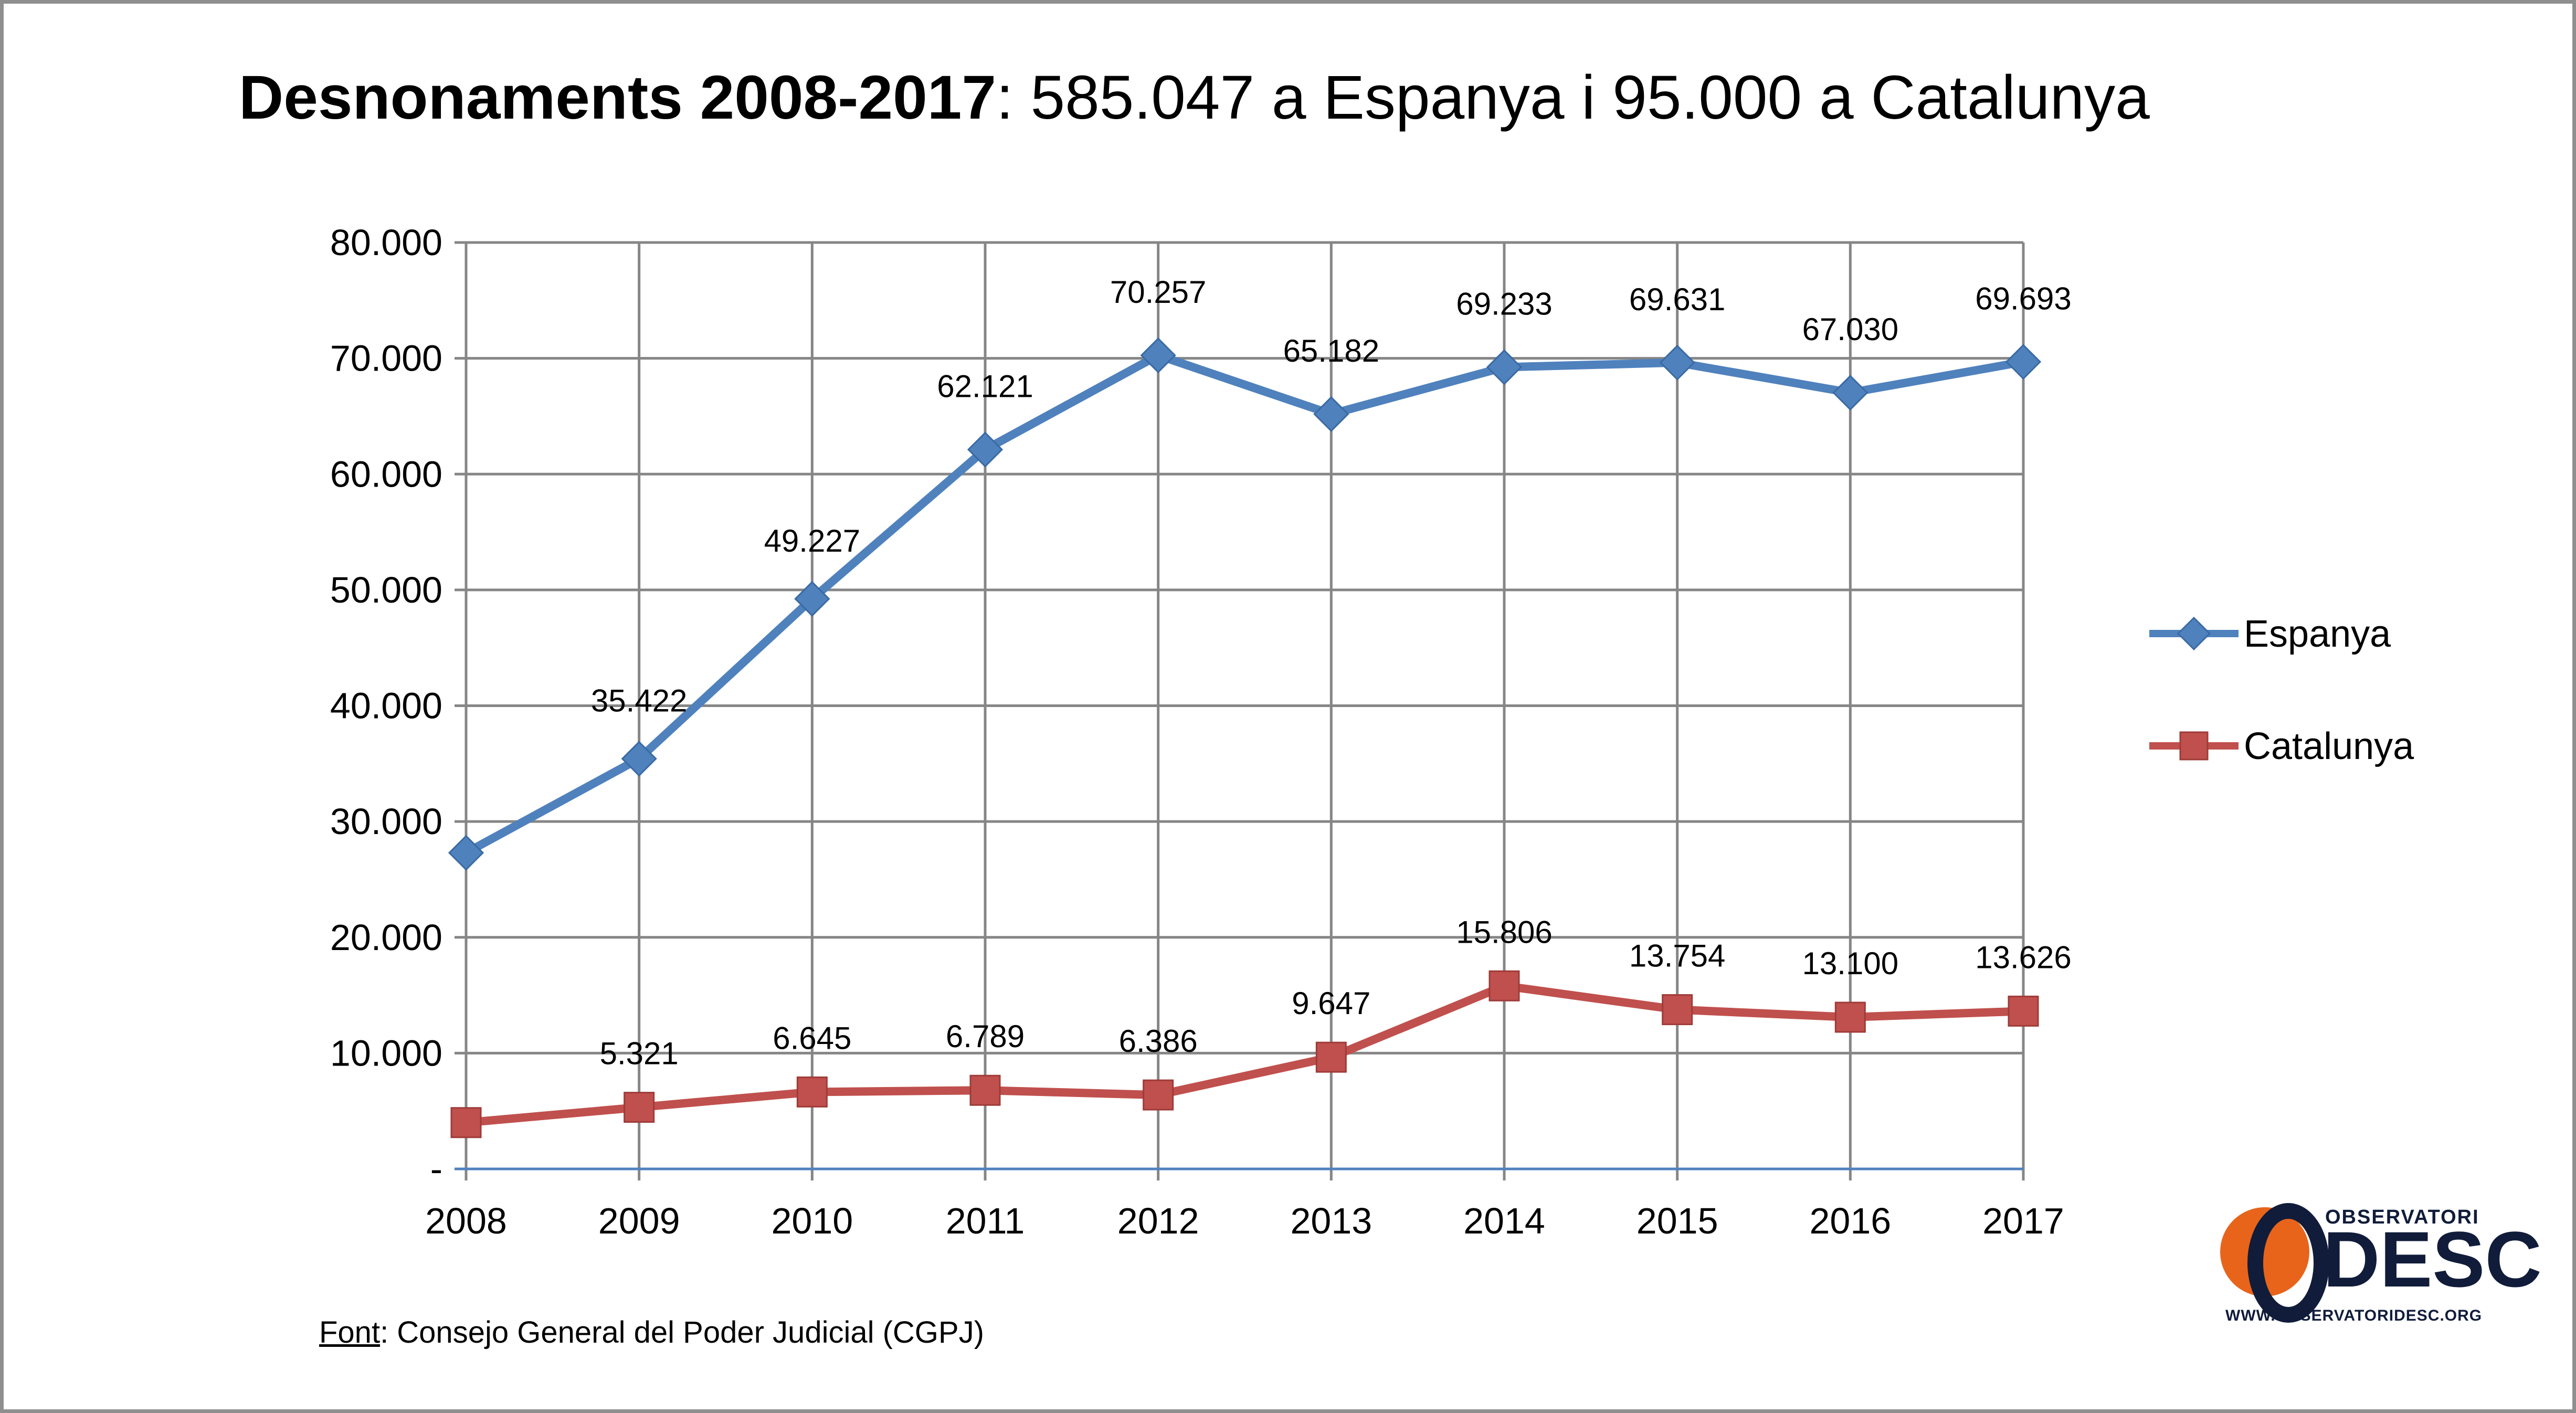 The height and width of the screenshot is (1413, 2576). I want to click on legend-label-espanya: Espanya, so click(2317, 634).